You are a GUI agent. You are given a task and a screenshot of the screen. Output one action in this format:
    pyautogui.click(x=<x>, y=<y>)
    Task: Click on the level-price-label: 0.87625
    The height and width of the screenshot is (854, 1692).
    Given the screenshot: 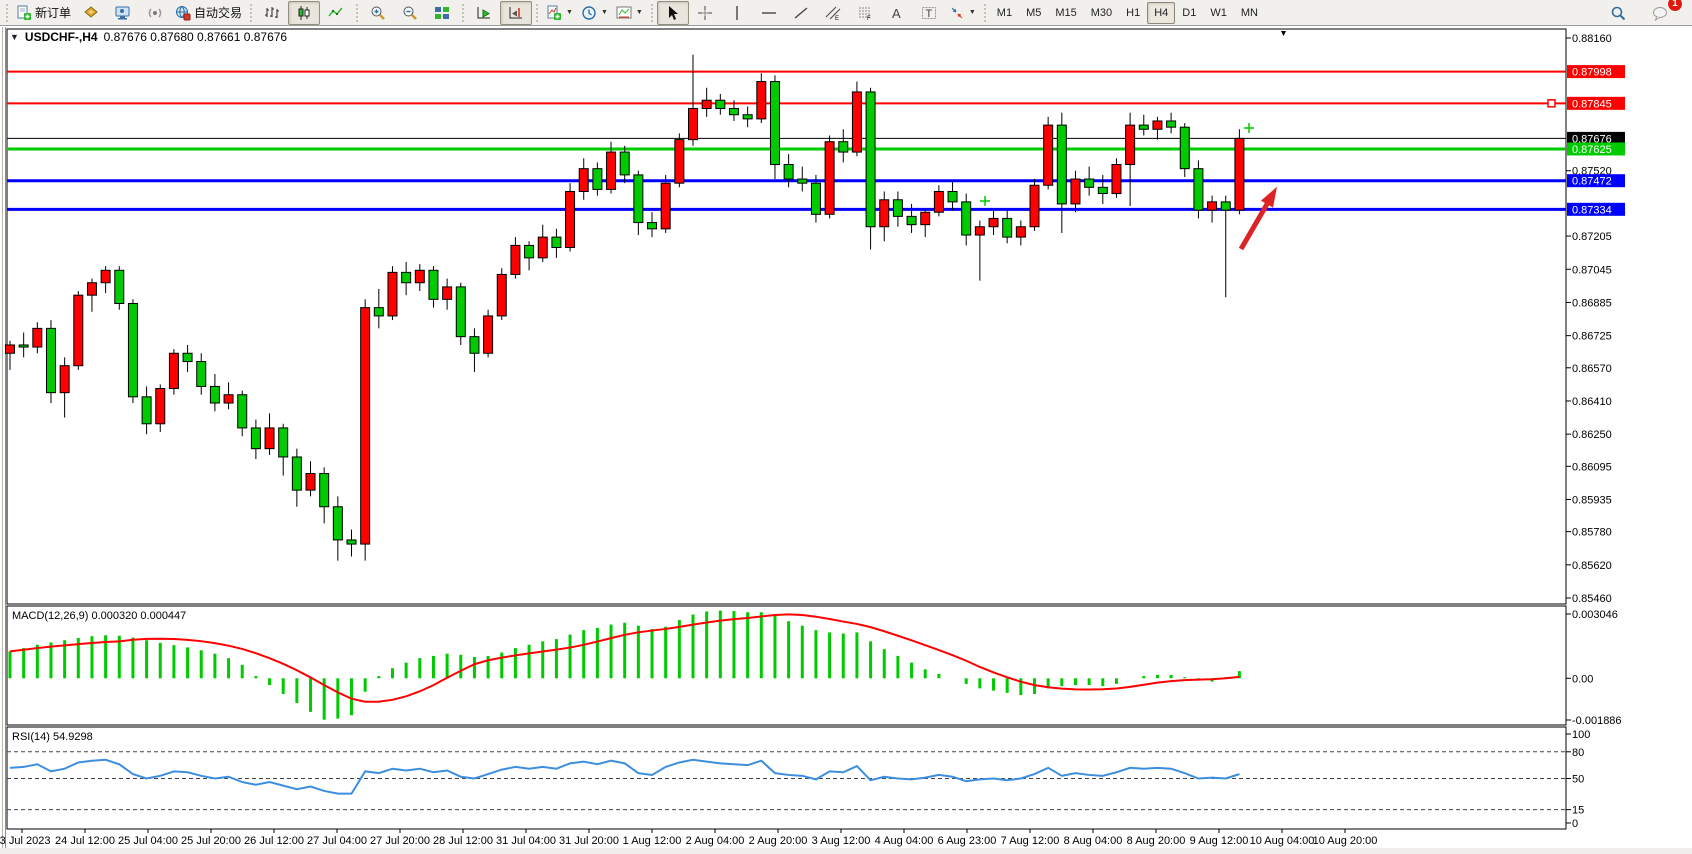 What is the action you would take?
    pyautogui.click(x=1592, y=150)
    